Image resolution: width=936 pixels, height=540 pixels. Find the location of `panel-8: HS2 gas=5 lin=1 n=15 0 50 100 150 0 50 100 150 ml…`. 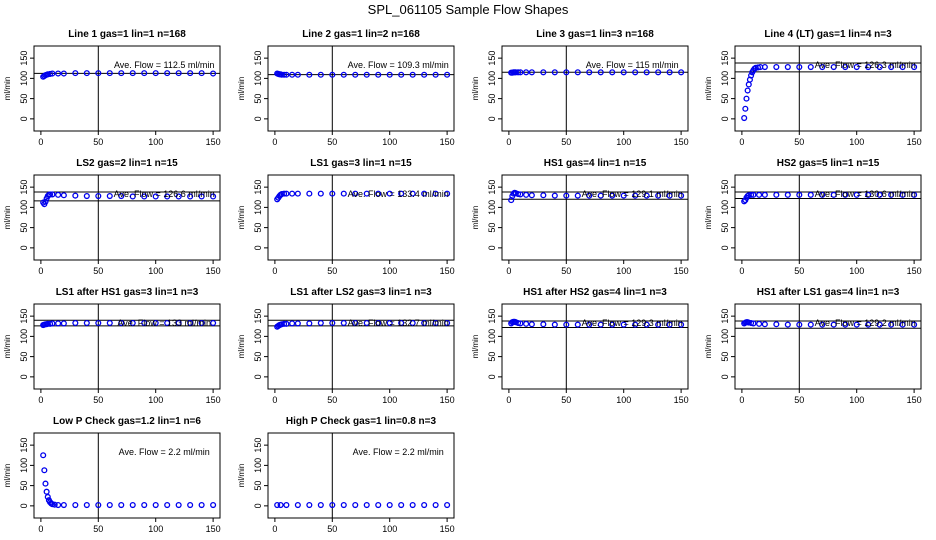

panel-8: HS2 gas=5 lin=1 n=15 0 50 100 150 0 50 100 150 ml… is located at coordinates (813, 217).